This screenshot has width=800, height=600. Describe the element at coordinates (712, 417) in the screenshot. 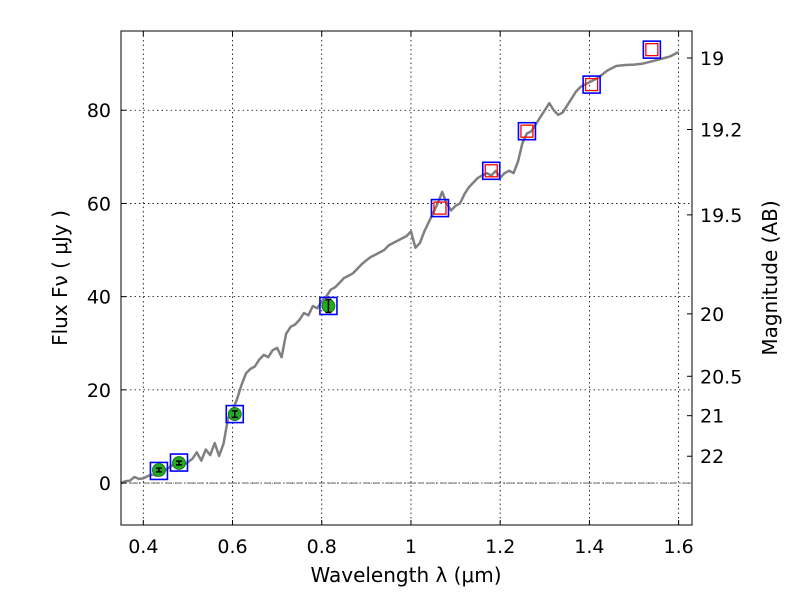

I see `y2-tick-label: 21` at that location.